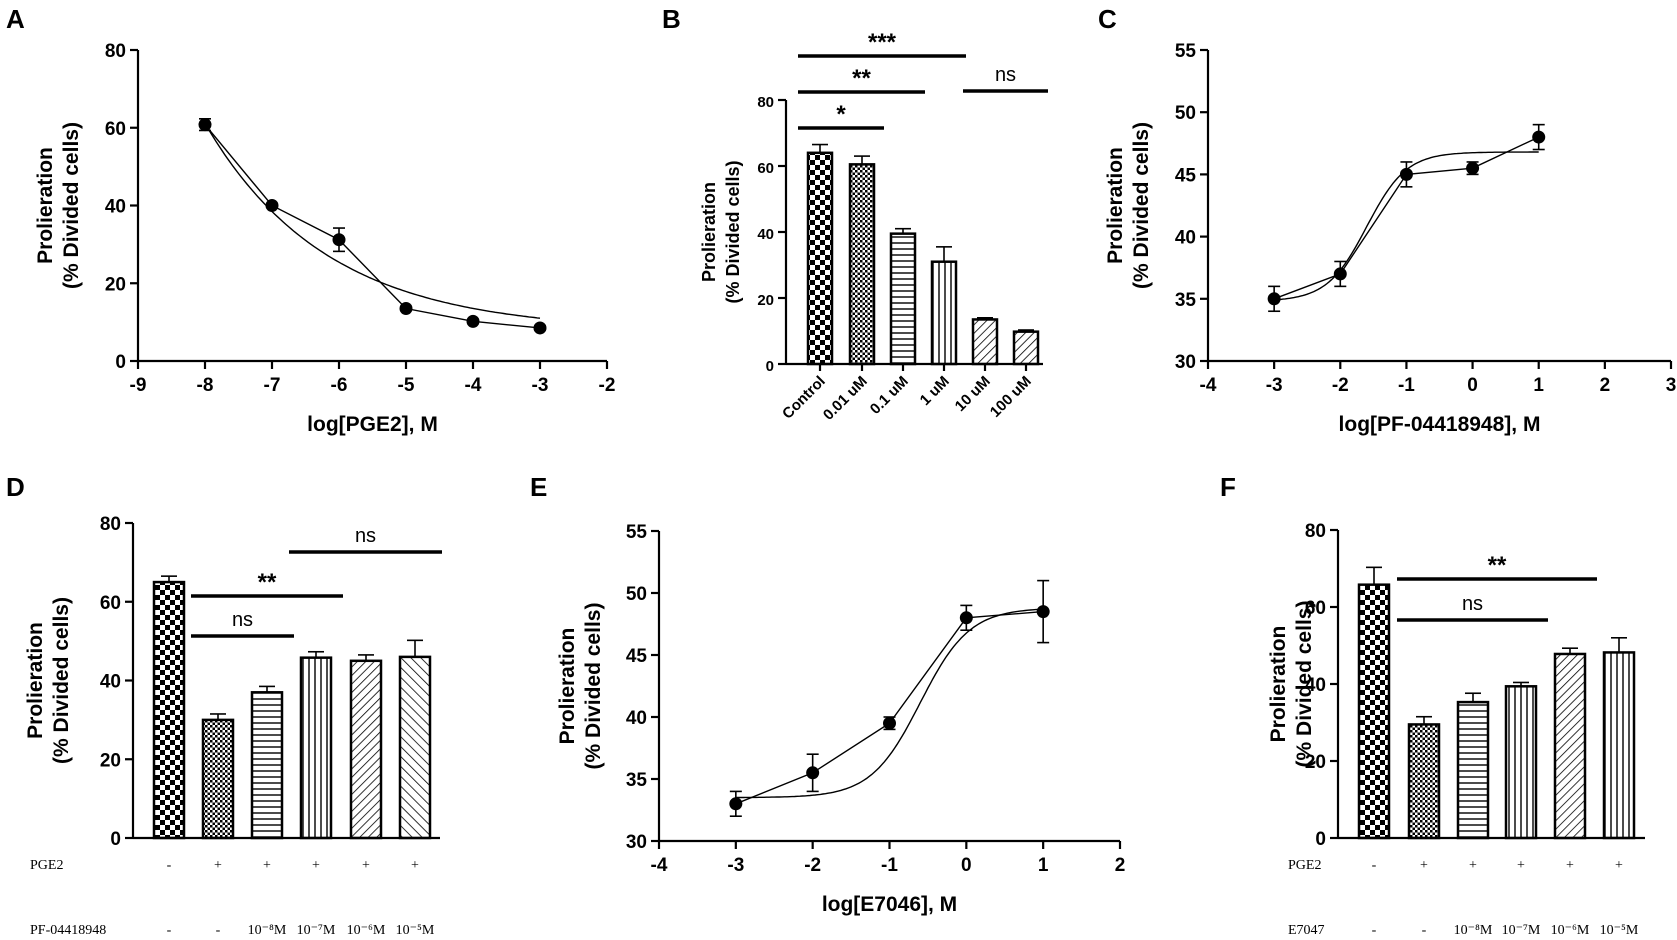 This screenshot has width=1677, height=940. What do you see at coordinates (15, 487) in the screenshot?
I see `panel-letter-d: D` at bounding box center [15, 487].